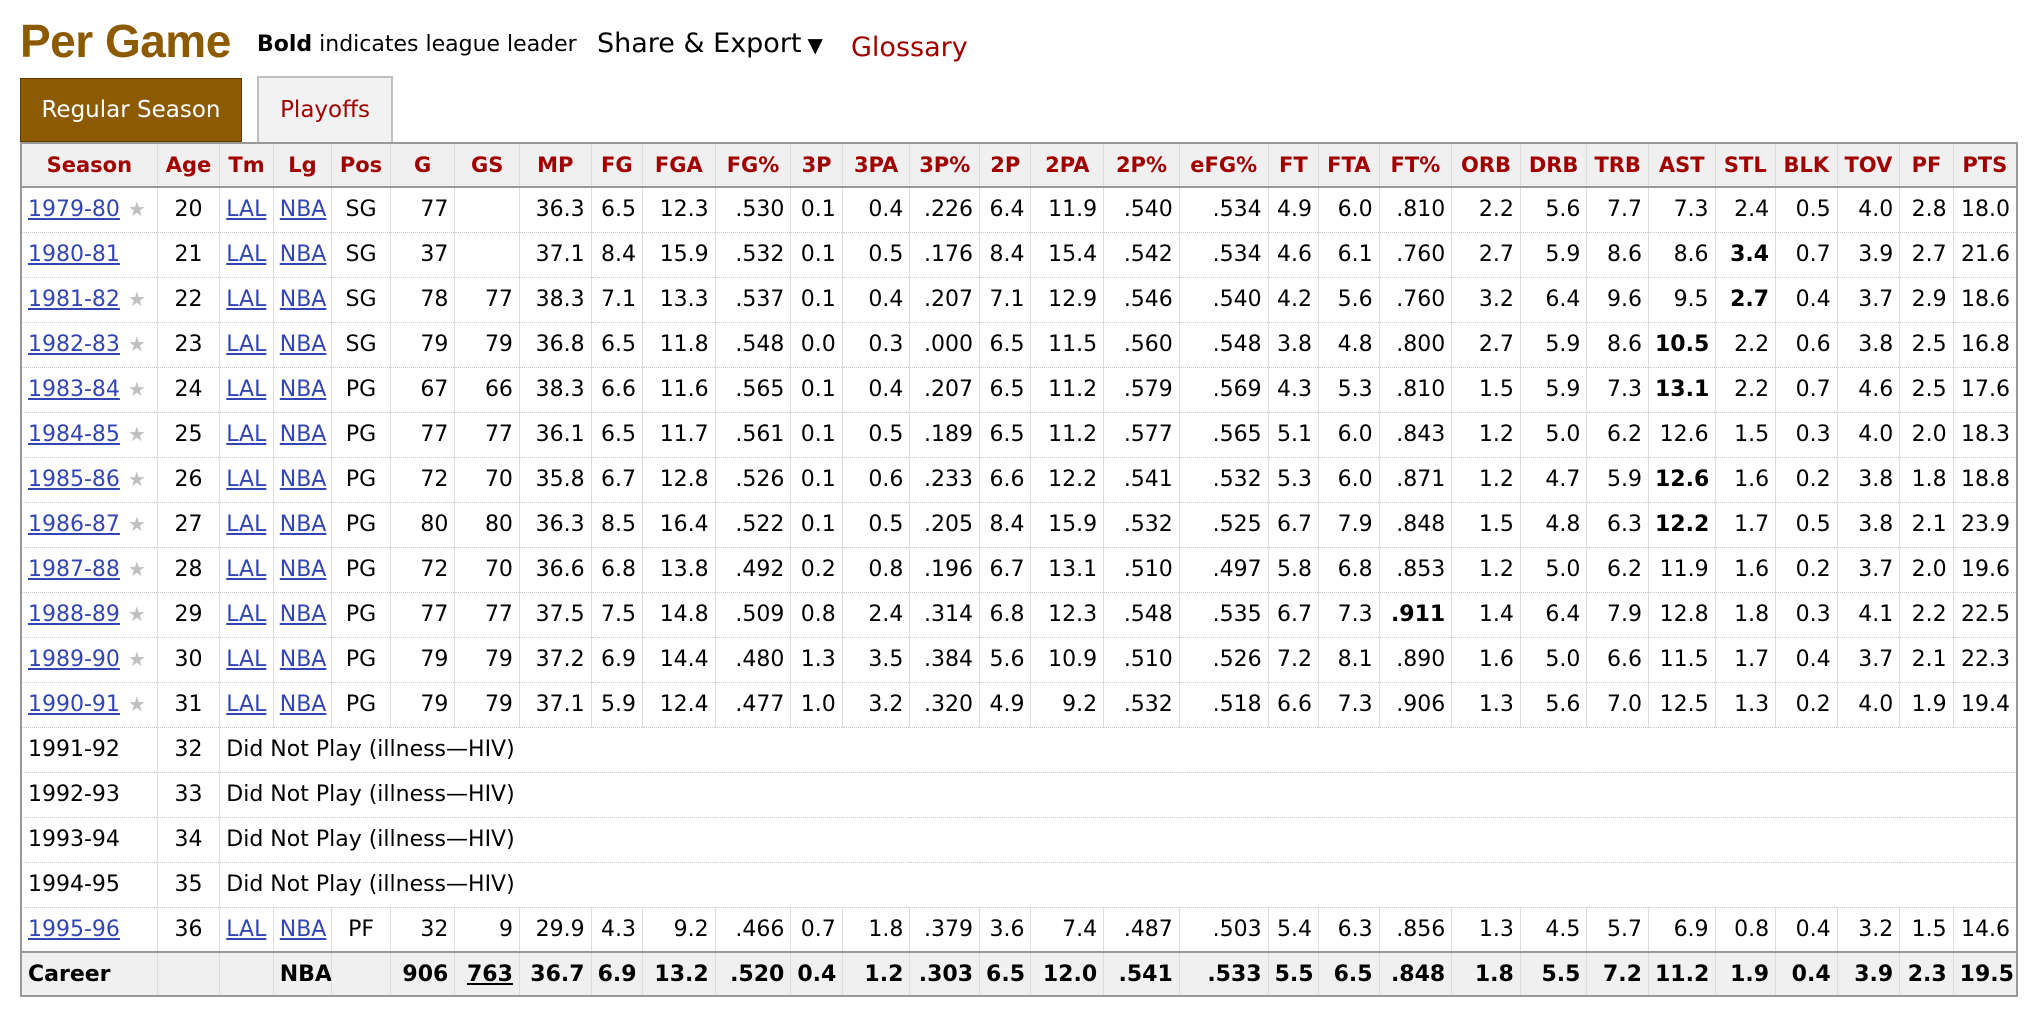 The width and height of the screenshot is (2040, 1032). Describe the element at coordinates (753, 165) in the screenshot. I see `column-header: FG%` at that location.